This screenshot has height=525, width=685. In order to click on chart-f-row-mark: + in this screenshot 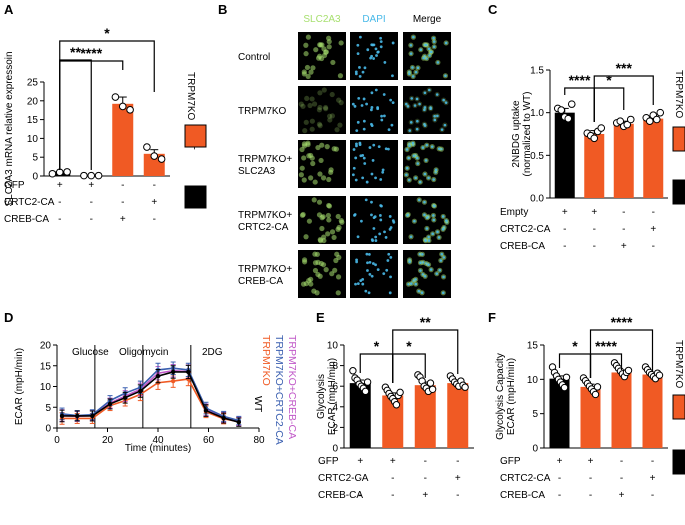, I will do `click(653, 478)`.